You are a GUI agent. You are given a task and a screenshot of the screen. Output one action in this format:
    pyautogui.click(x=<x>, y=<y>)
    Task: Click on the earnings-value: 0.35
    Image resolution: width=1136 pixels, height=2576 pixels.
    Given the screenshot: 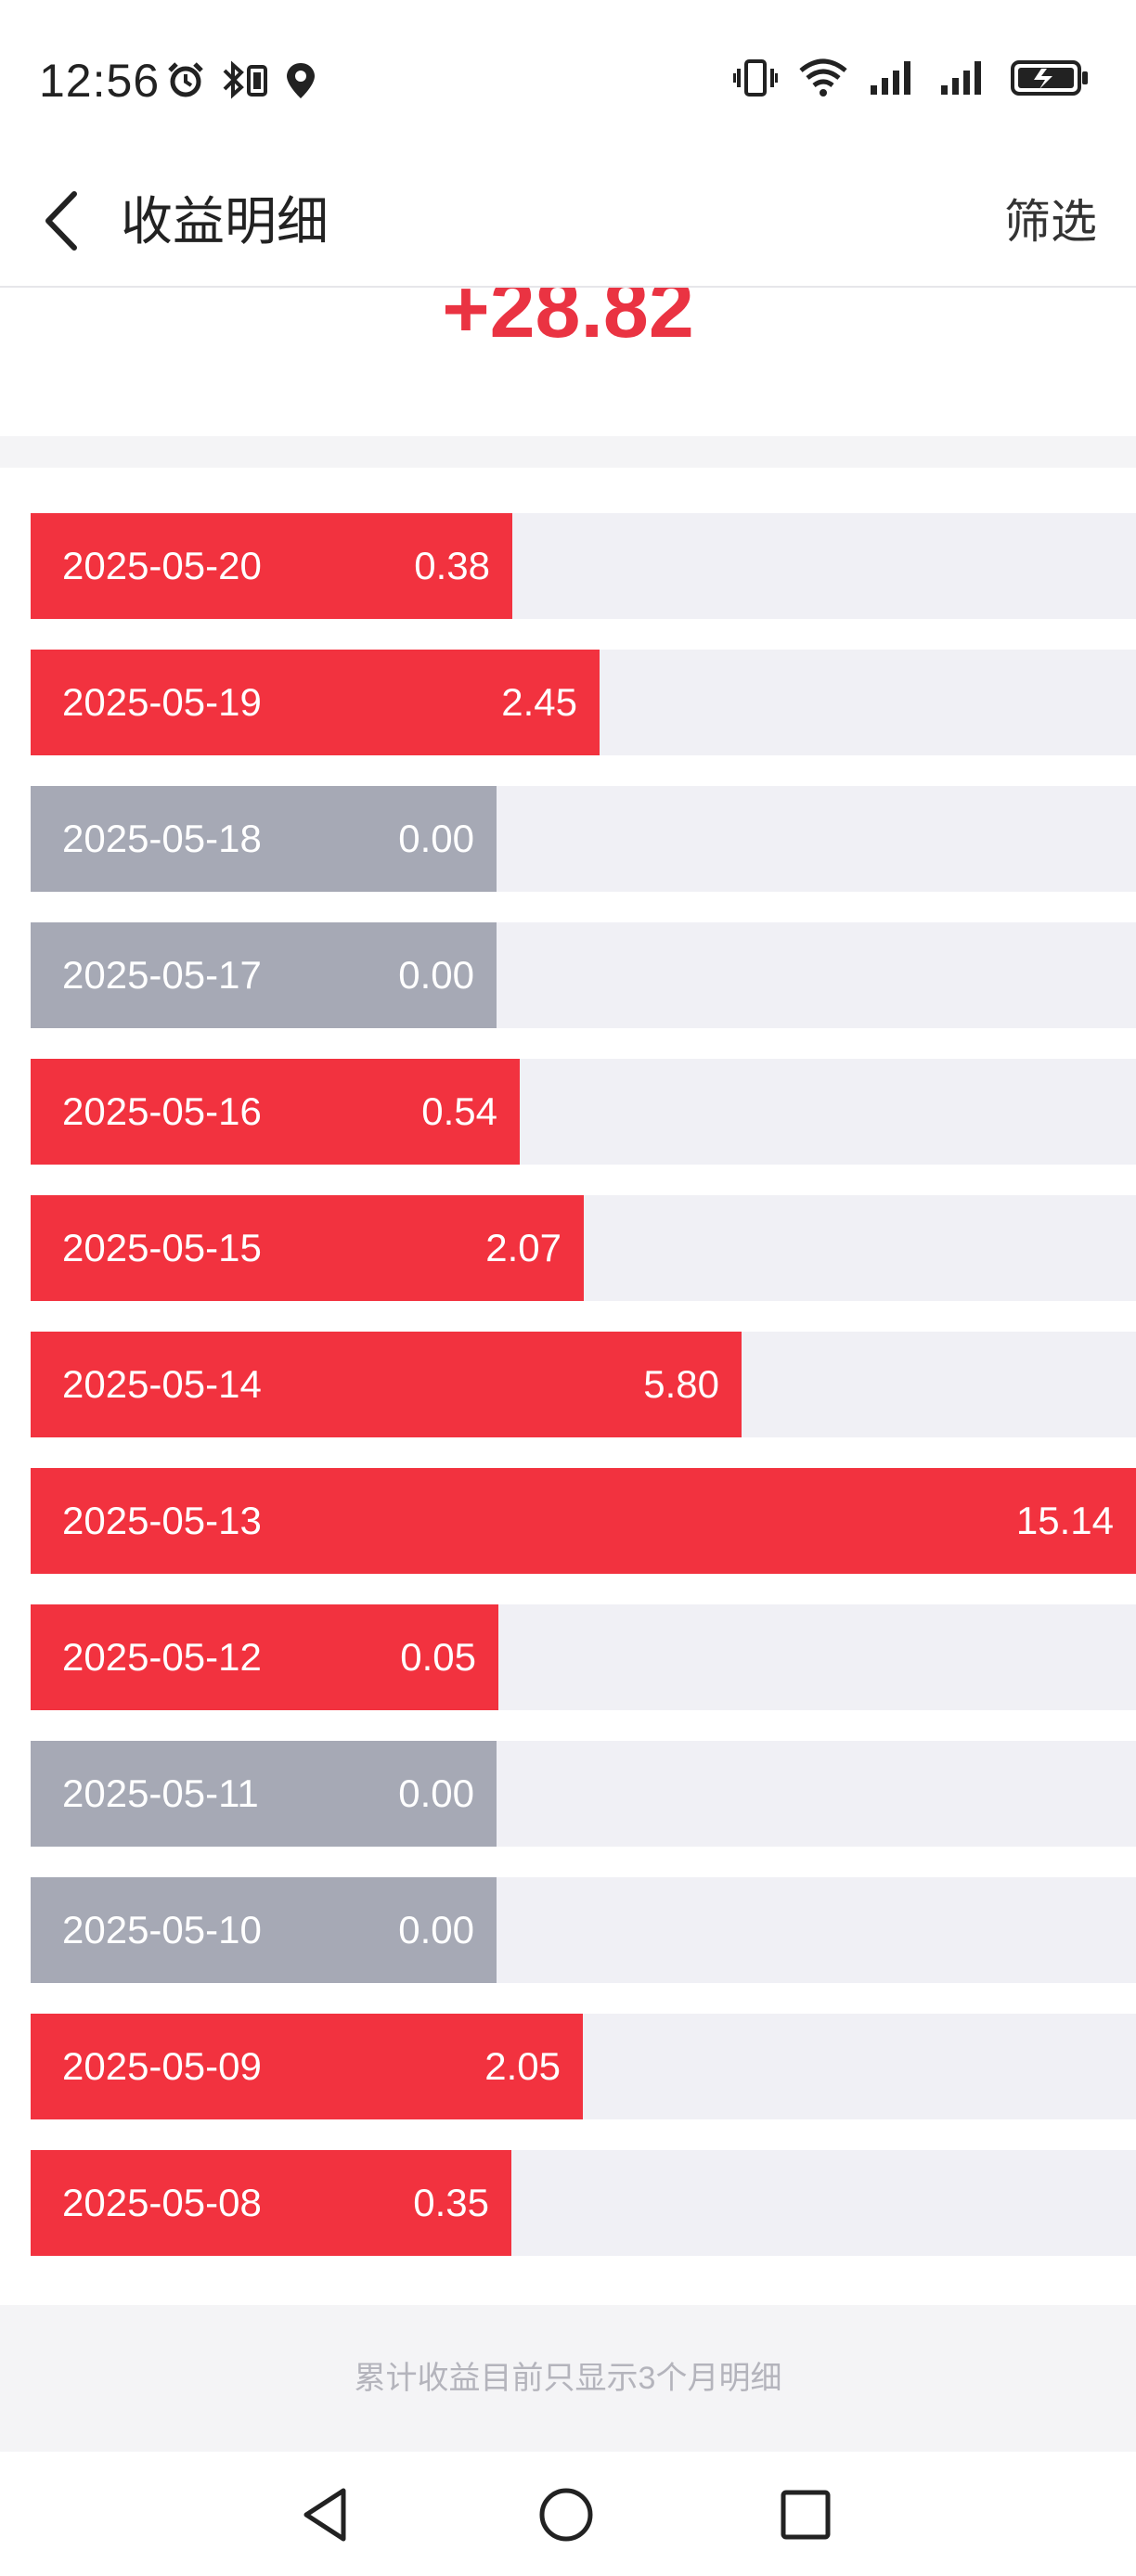 What is the action you would take?
    pyautogui.click(x=451, y=2202)
    